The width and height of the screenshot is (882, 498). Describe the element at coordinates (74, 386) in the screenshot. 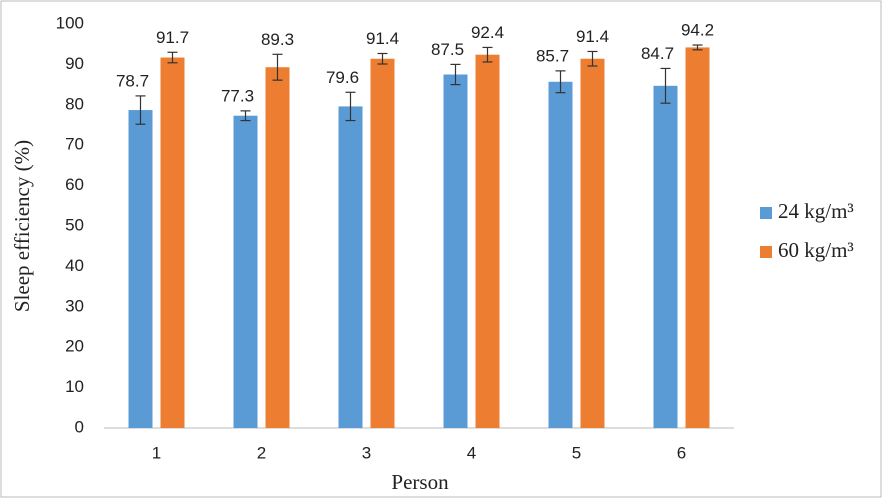

I see `y-tick-label: 10` at that location.